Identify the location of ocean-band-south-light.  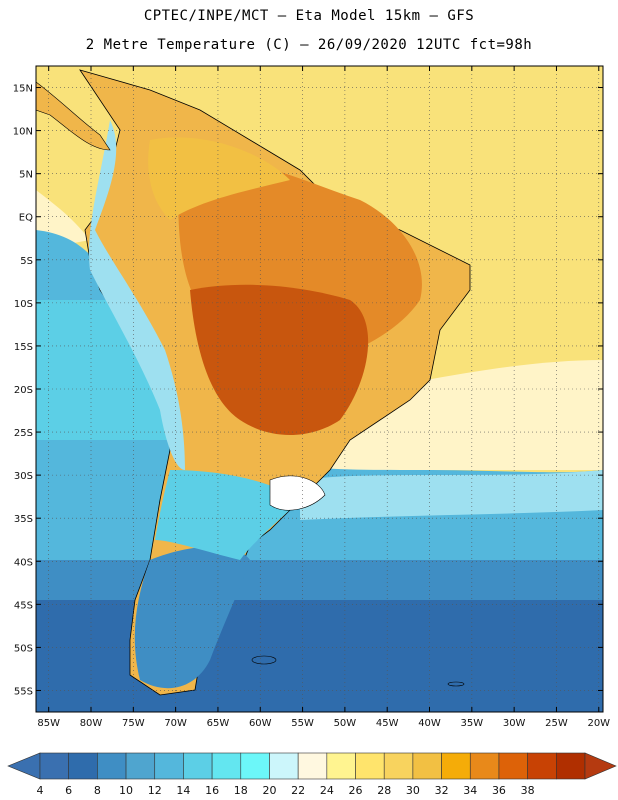
(451, 495).